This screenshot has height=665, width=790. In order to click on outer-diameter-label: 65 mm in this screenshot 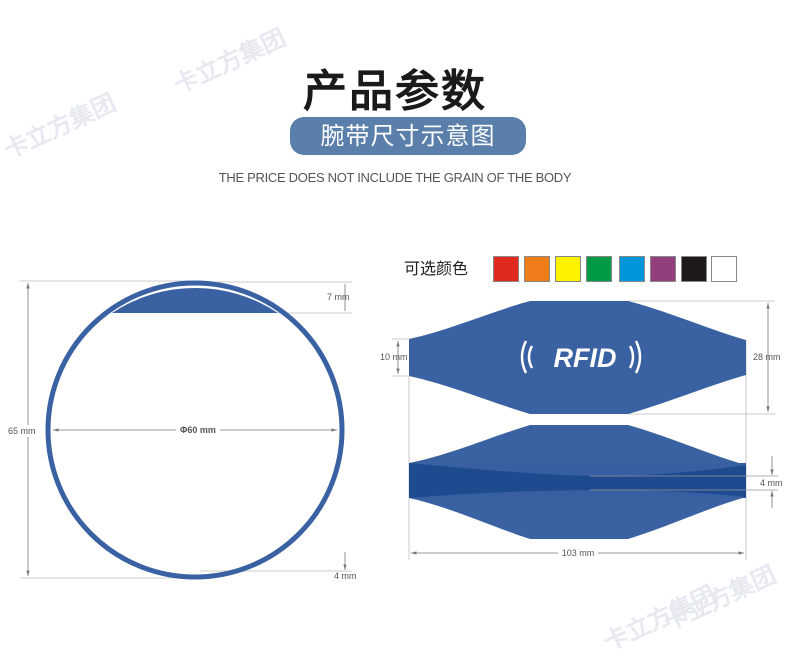, I will do `click(22, 431)`.